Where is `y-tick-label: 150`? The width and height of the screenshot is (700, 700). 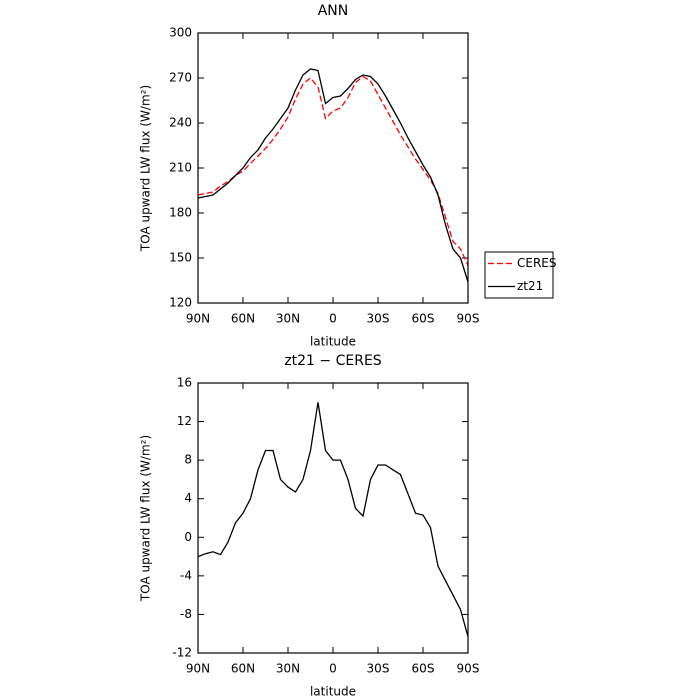
y-tick-label: 150 is located at coordinates (180, 258).